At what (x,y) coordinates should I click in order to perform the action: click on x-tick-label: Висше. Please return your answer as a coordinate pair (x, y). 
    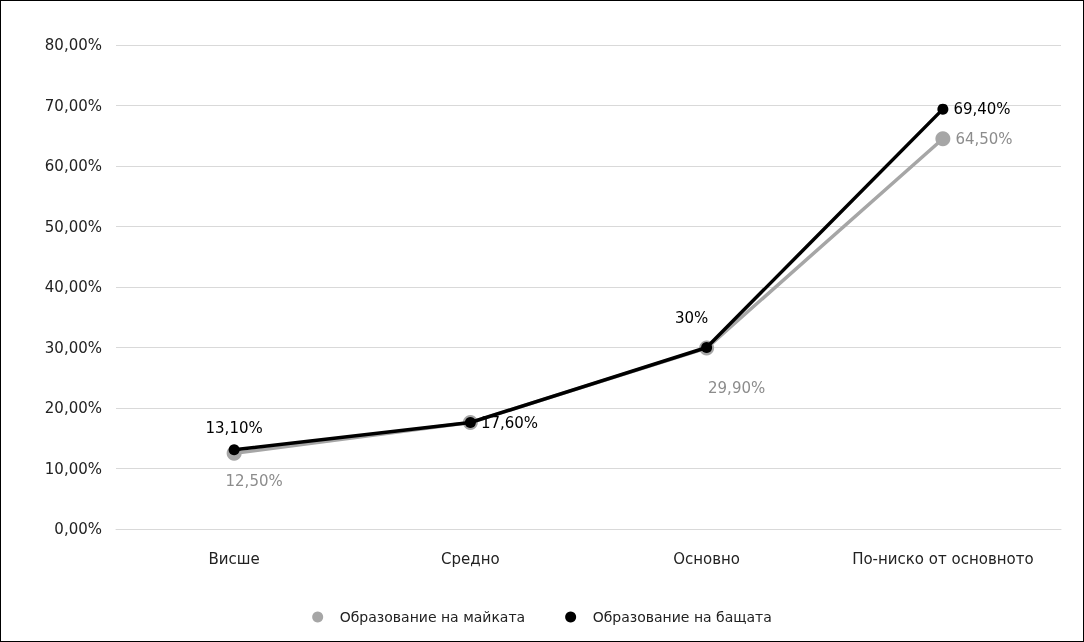
    Looking at the image, I should click on (234, 558).